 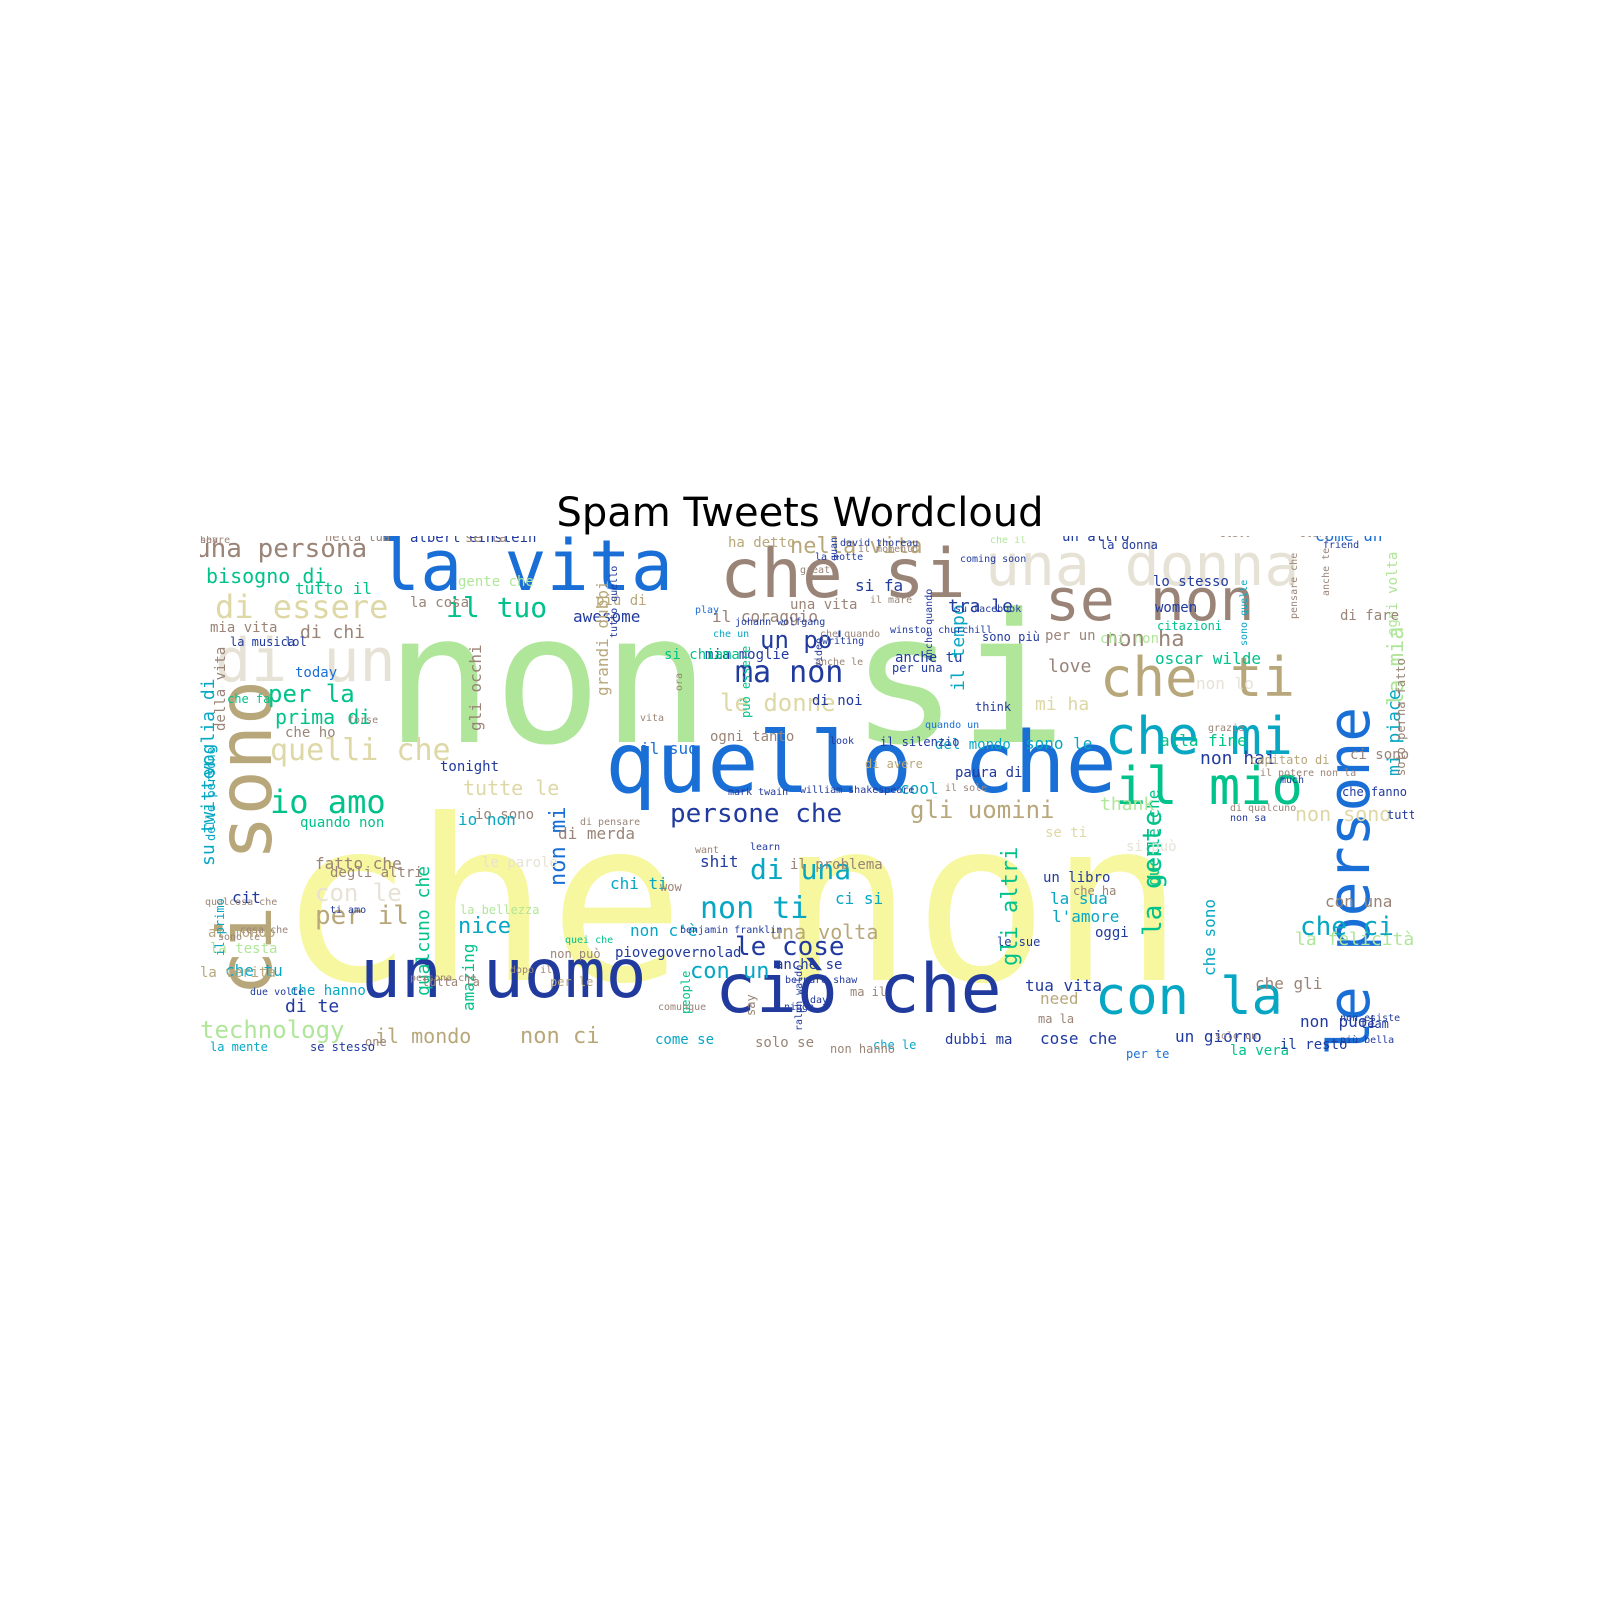 I want to click on word: tutto il, so click(x=334, y=588).